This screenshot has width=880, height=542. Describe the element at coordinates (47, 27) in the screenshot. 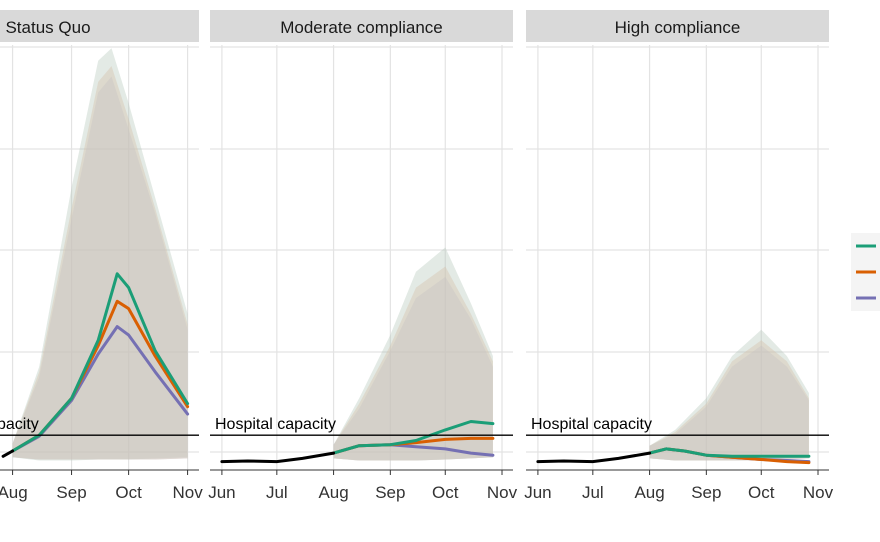

I see `panel-title: Status Quo` at that location.